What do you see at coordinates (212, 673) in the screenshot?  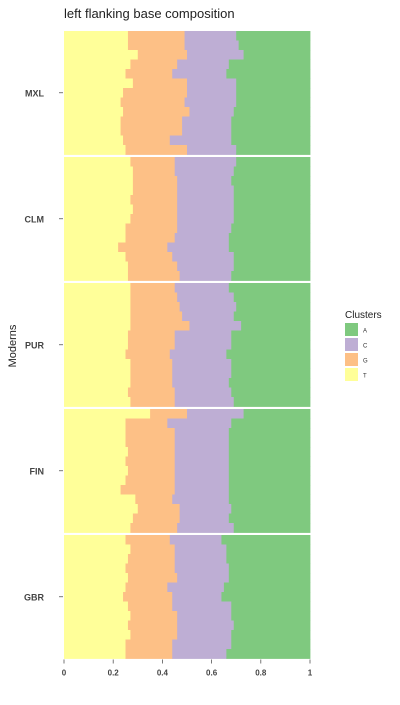 I see `x-tick-label: 0.6` at bounding box center [212, 673].